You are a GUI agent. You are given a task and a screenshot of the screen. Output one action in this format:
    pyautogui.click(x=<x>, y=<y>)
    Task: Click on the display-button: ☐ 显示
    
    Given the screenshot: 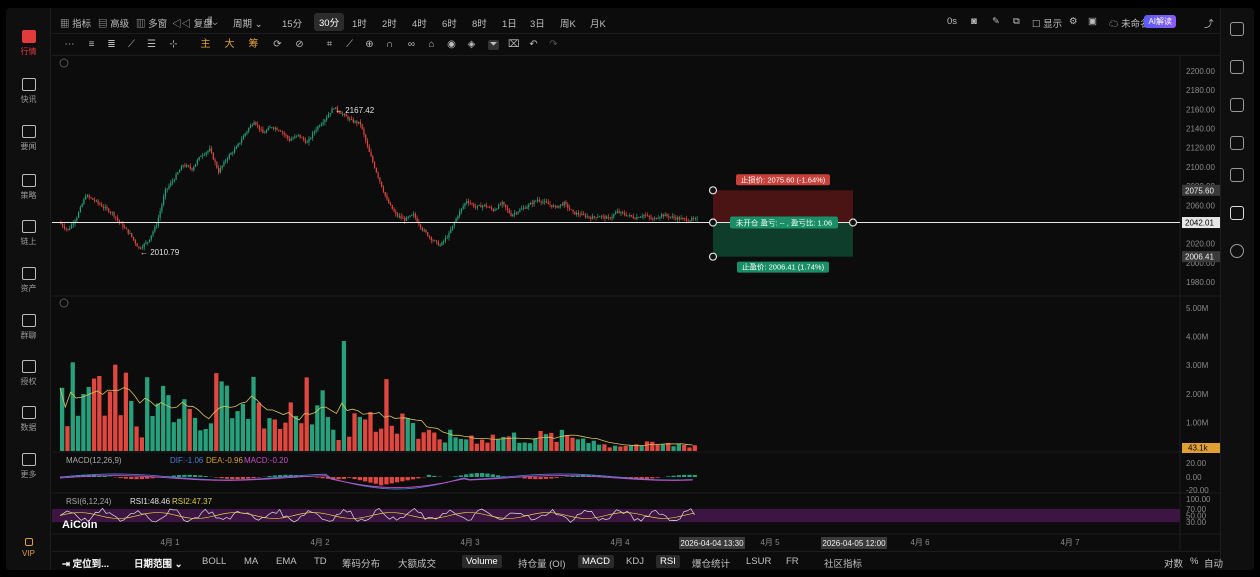 What is the action you would take?
    pyautogui.click(x=1047, y=24)
    